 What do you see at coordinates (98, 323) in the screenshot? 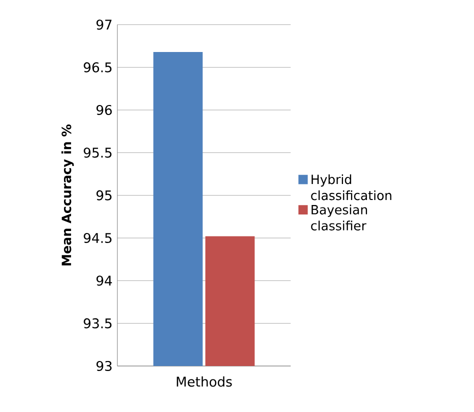
I see `y-tick-label: 93.5` at bounding box center [98, 323].